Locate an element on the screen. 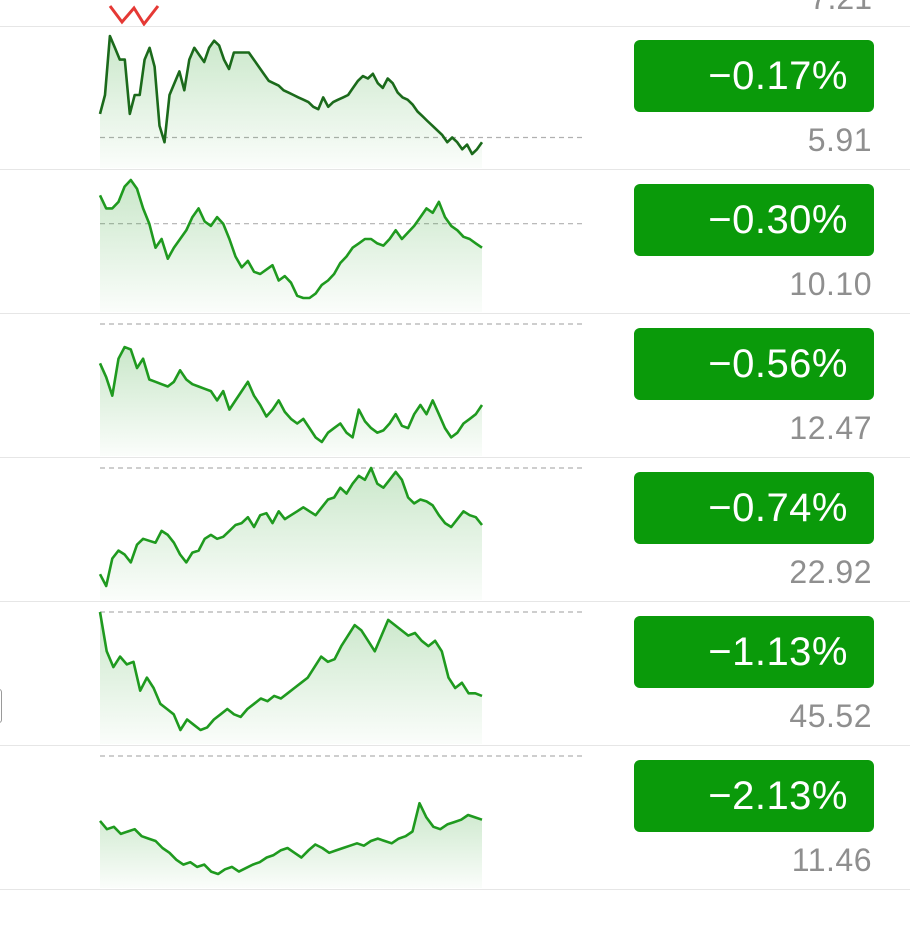 This screenshot has height=925, width=910. last-price: 11.46 is located at coordinates (831, 860).